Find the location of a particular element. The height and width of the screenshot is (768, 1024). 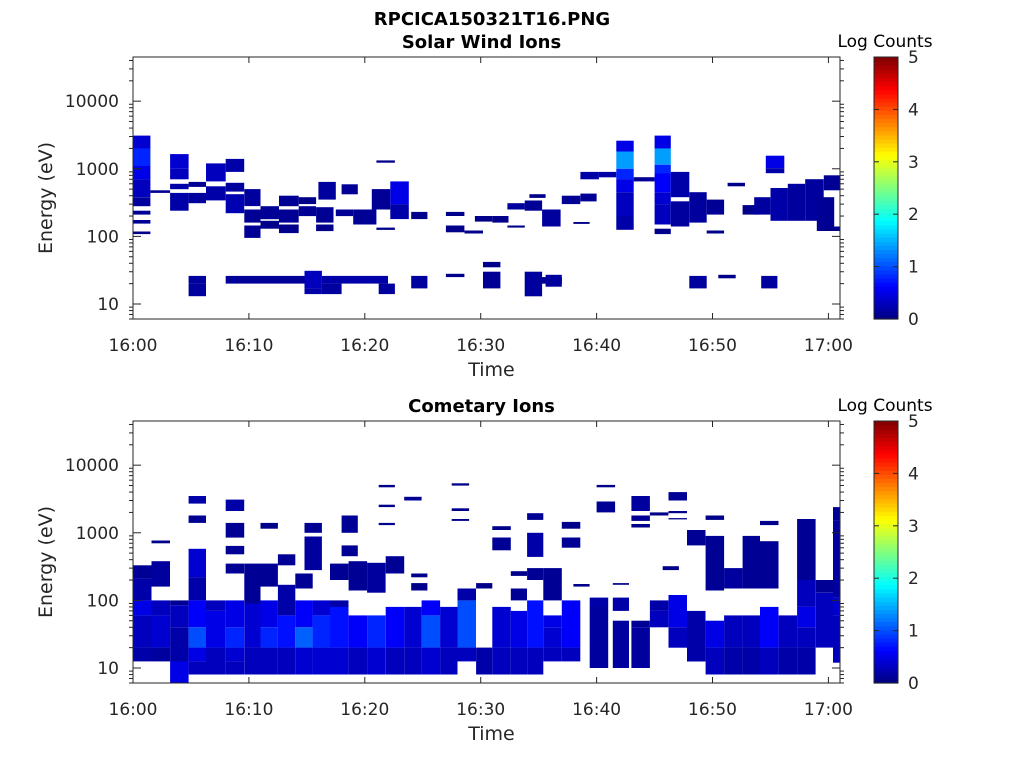

colorbar-tick-label: 5 is located at coordinates (913, 422).